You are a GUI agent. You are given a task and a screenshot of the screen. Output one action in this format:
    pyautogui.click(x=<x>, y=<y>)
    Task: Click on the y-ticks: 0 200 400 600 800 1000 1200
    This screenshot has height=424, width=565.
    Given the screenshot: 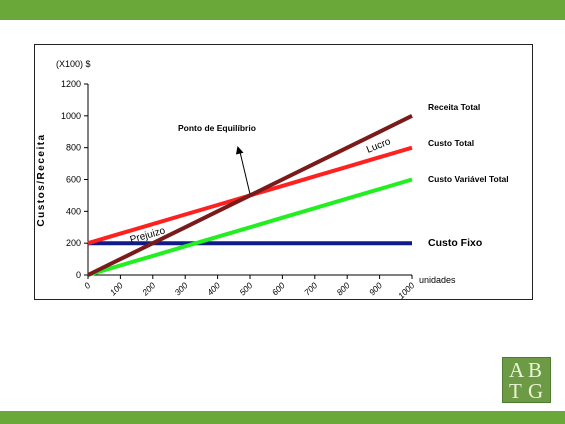 What is the action you would take?
    pyautogui.click(x=74, y=179)
    